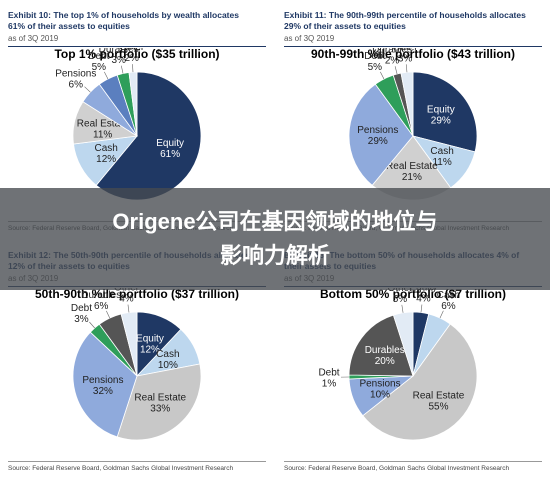 This screenshot has height=481, width=550. What do you see at coordinates (412, 177) in the screenshot?
I see `slice-value: 21%` at bounding box center [412, 177].